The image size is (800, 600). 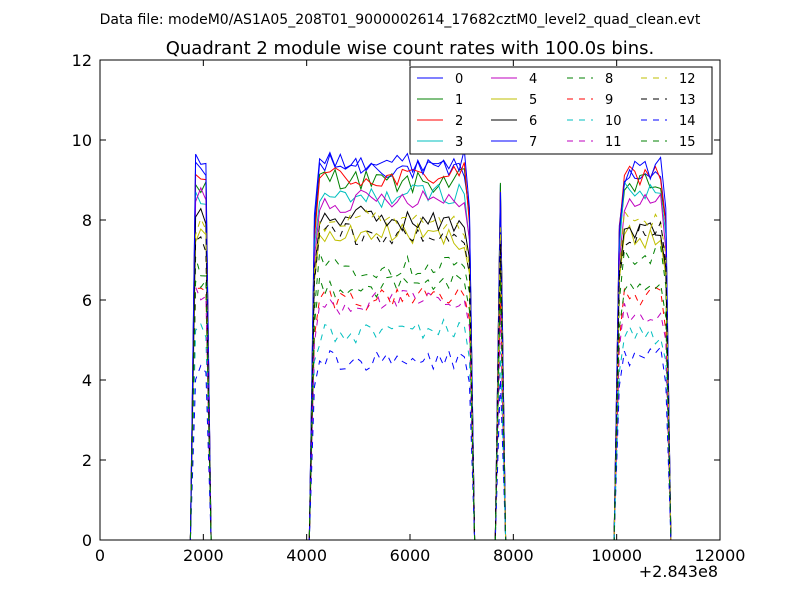 What do you see at coordinates (87, 380) in the screenshot?
I see `y-tick-label: 4` at bounding box center [87, 380].